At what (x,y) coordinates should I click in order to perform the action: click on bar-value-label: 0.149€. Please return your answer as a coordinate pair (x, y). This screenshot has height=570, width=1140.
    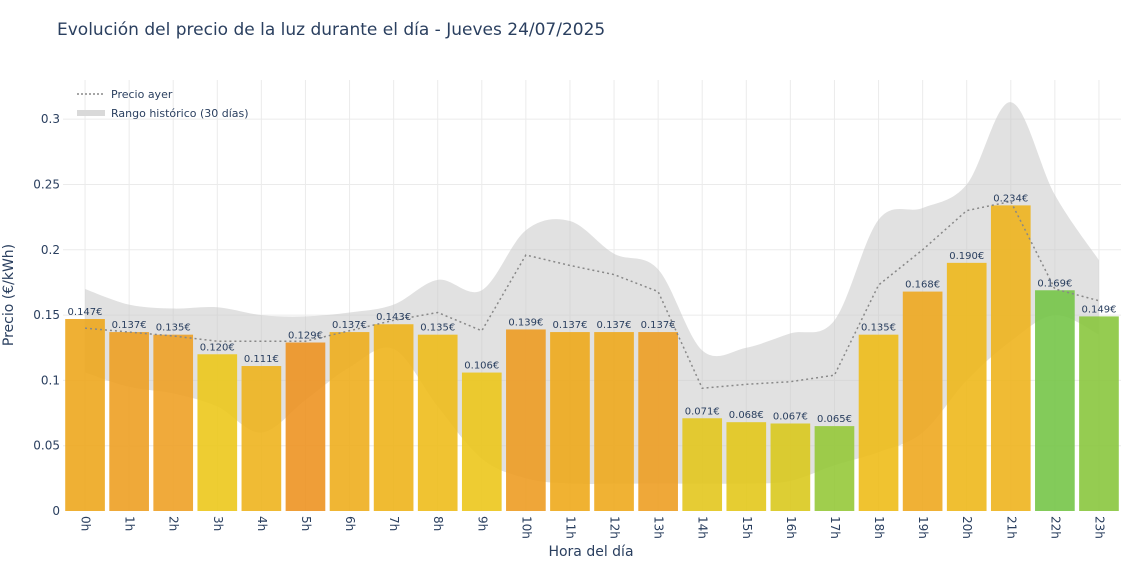
    Looking at the image, I should click on (1098, 309).